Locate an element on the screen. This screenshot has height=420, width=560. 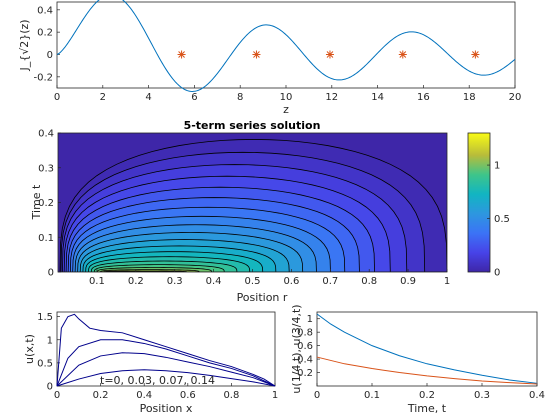
time-y-tick-label: 0.4 is located at coordinates (305, 360).